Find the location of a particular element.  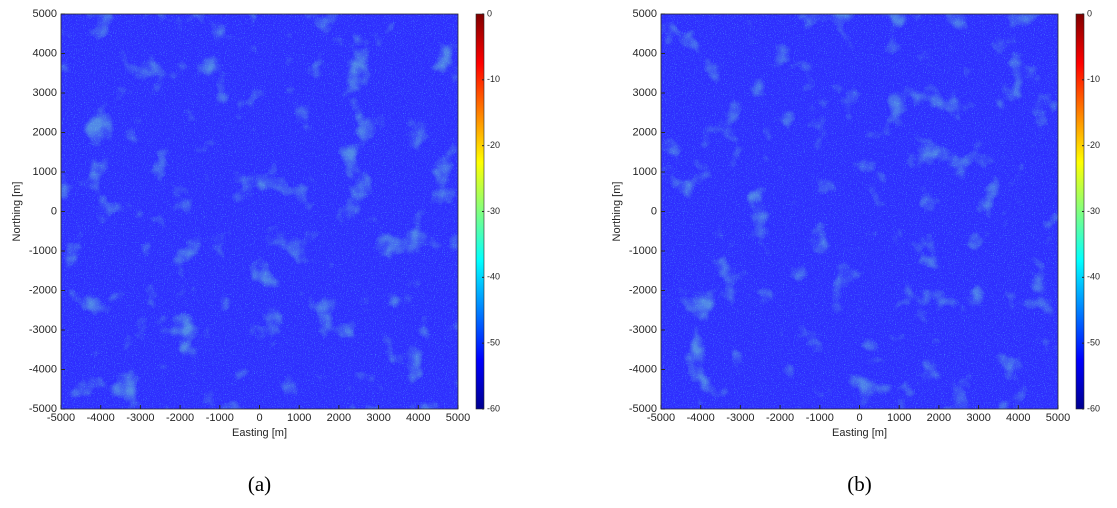

caption: (b) is located at coordinates (859, 484).